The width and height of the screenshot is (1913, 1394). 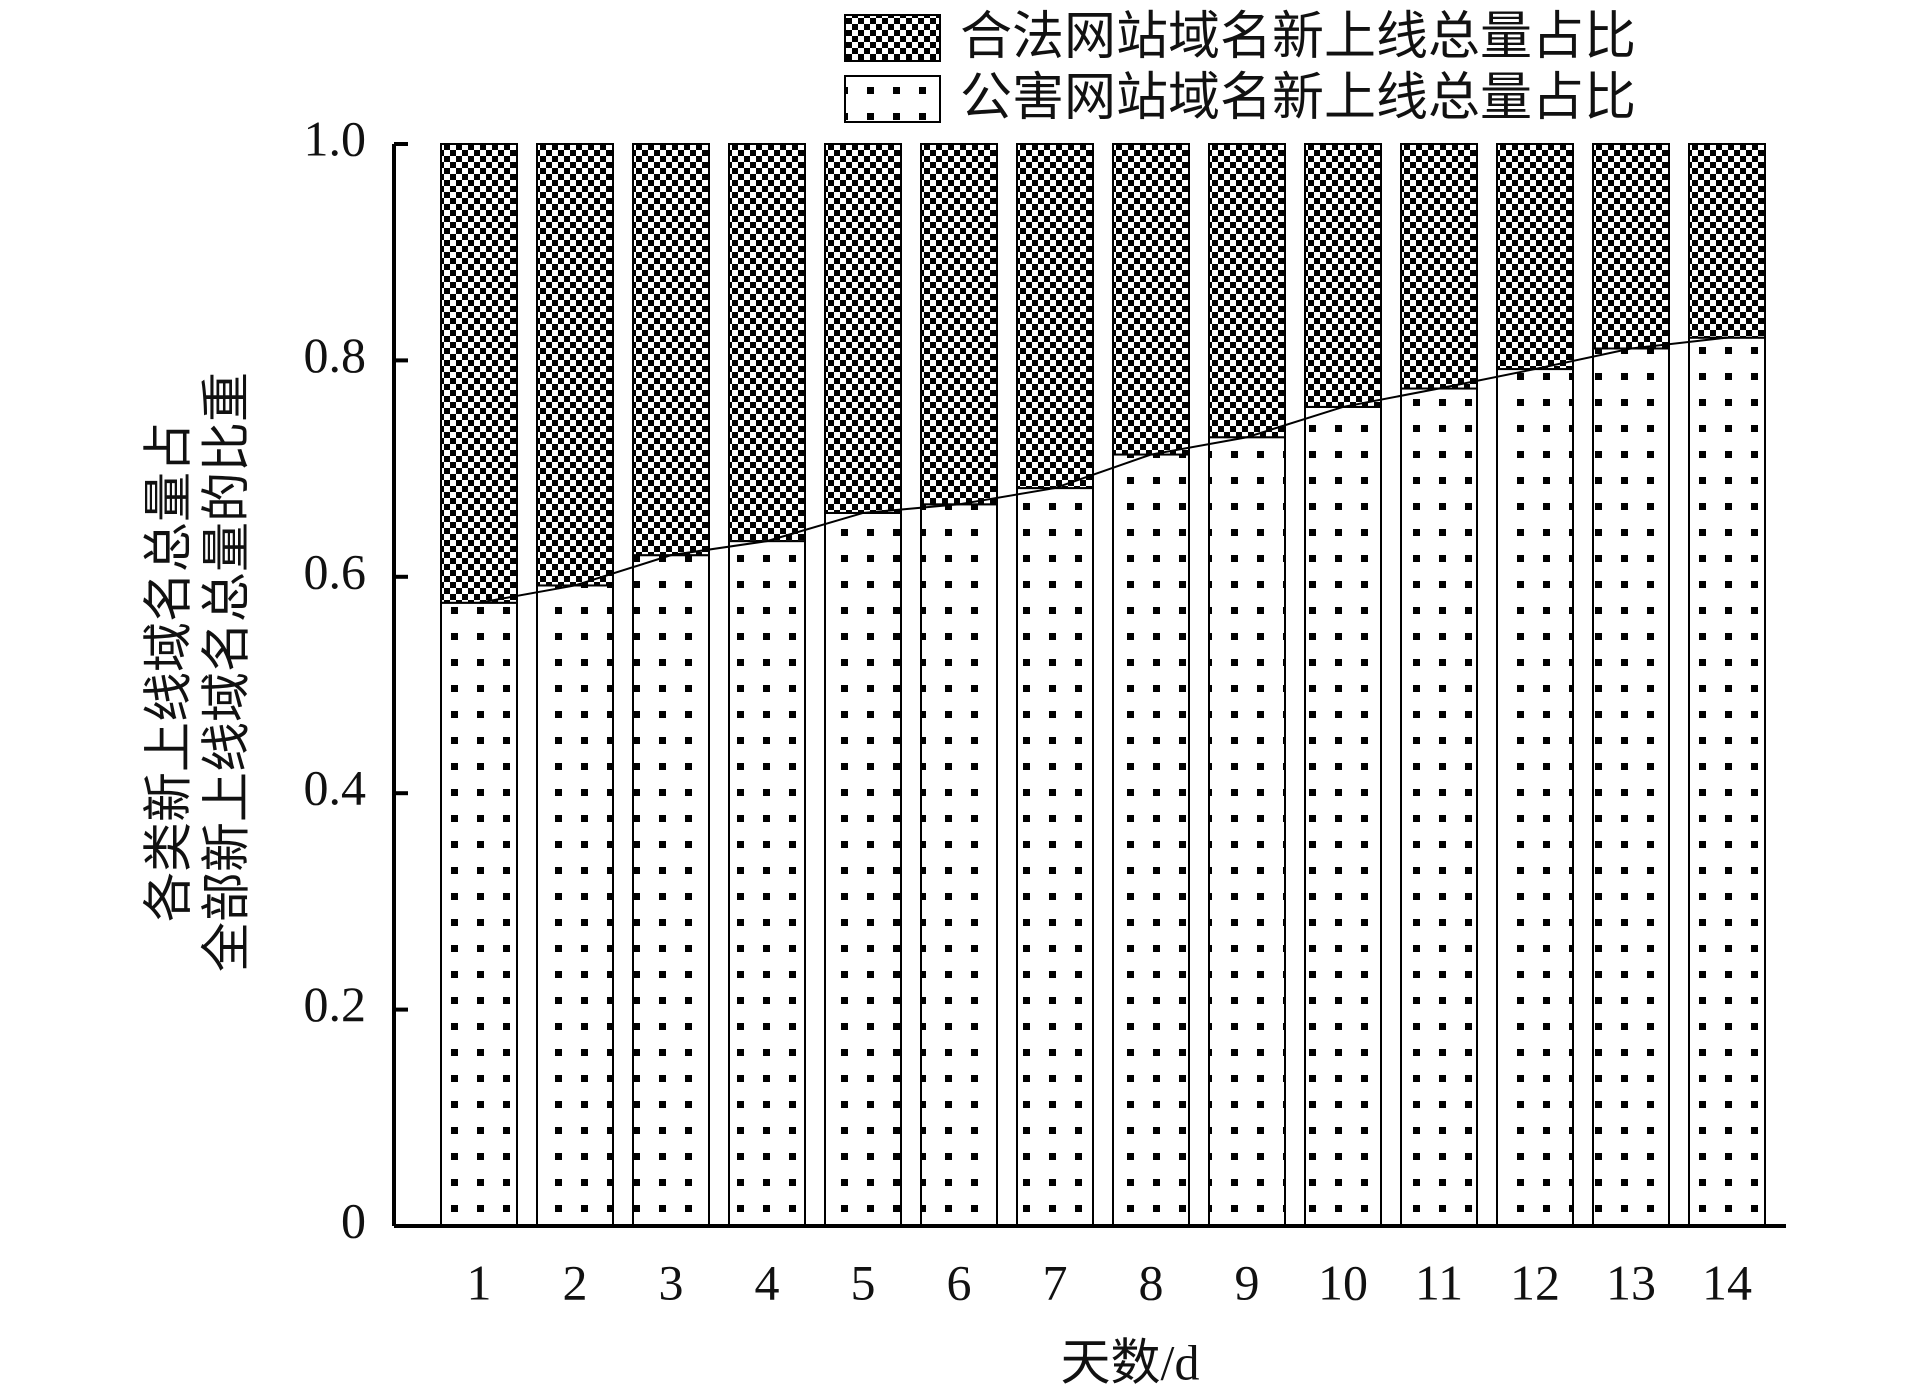 What do you see at coordinates (1631, 1282) in the screenshot?
I see `x-tick-label: 13` at bounding box center [1631, 1282].